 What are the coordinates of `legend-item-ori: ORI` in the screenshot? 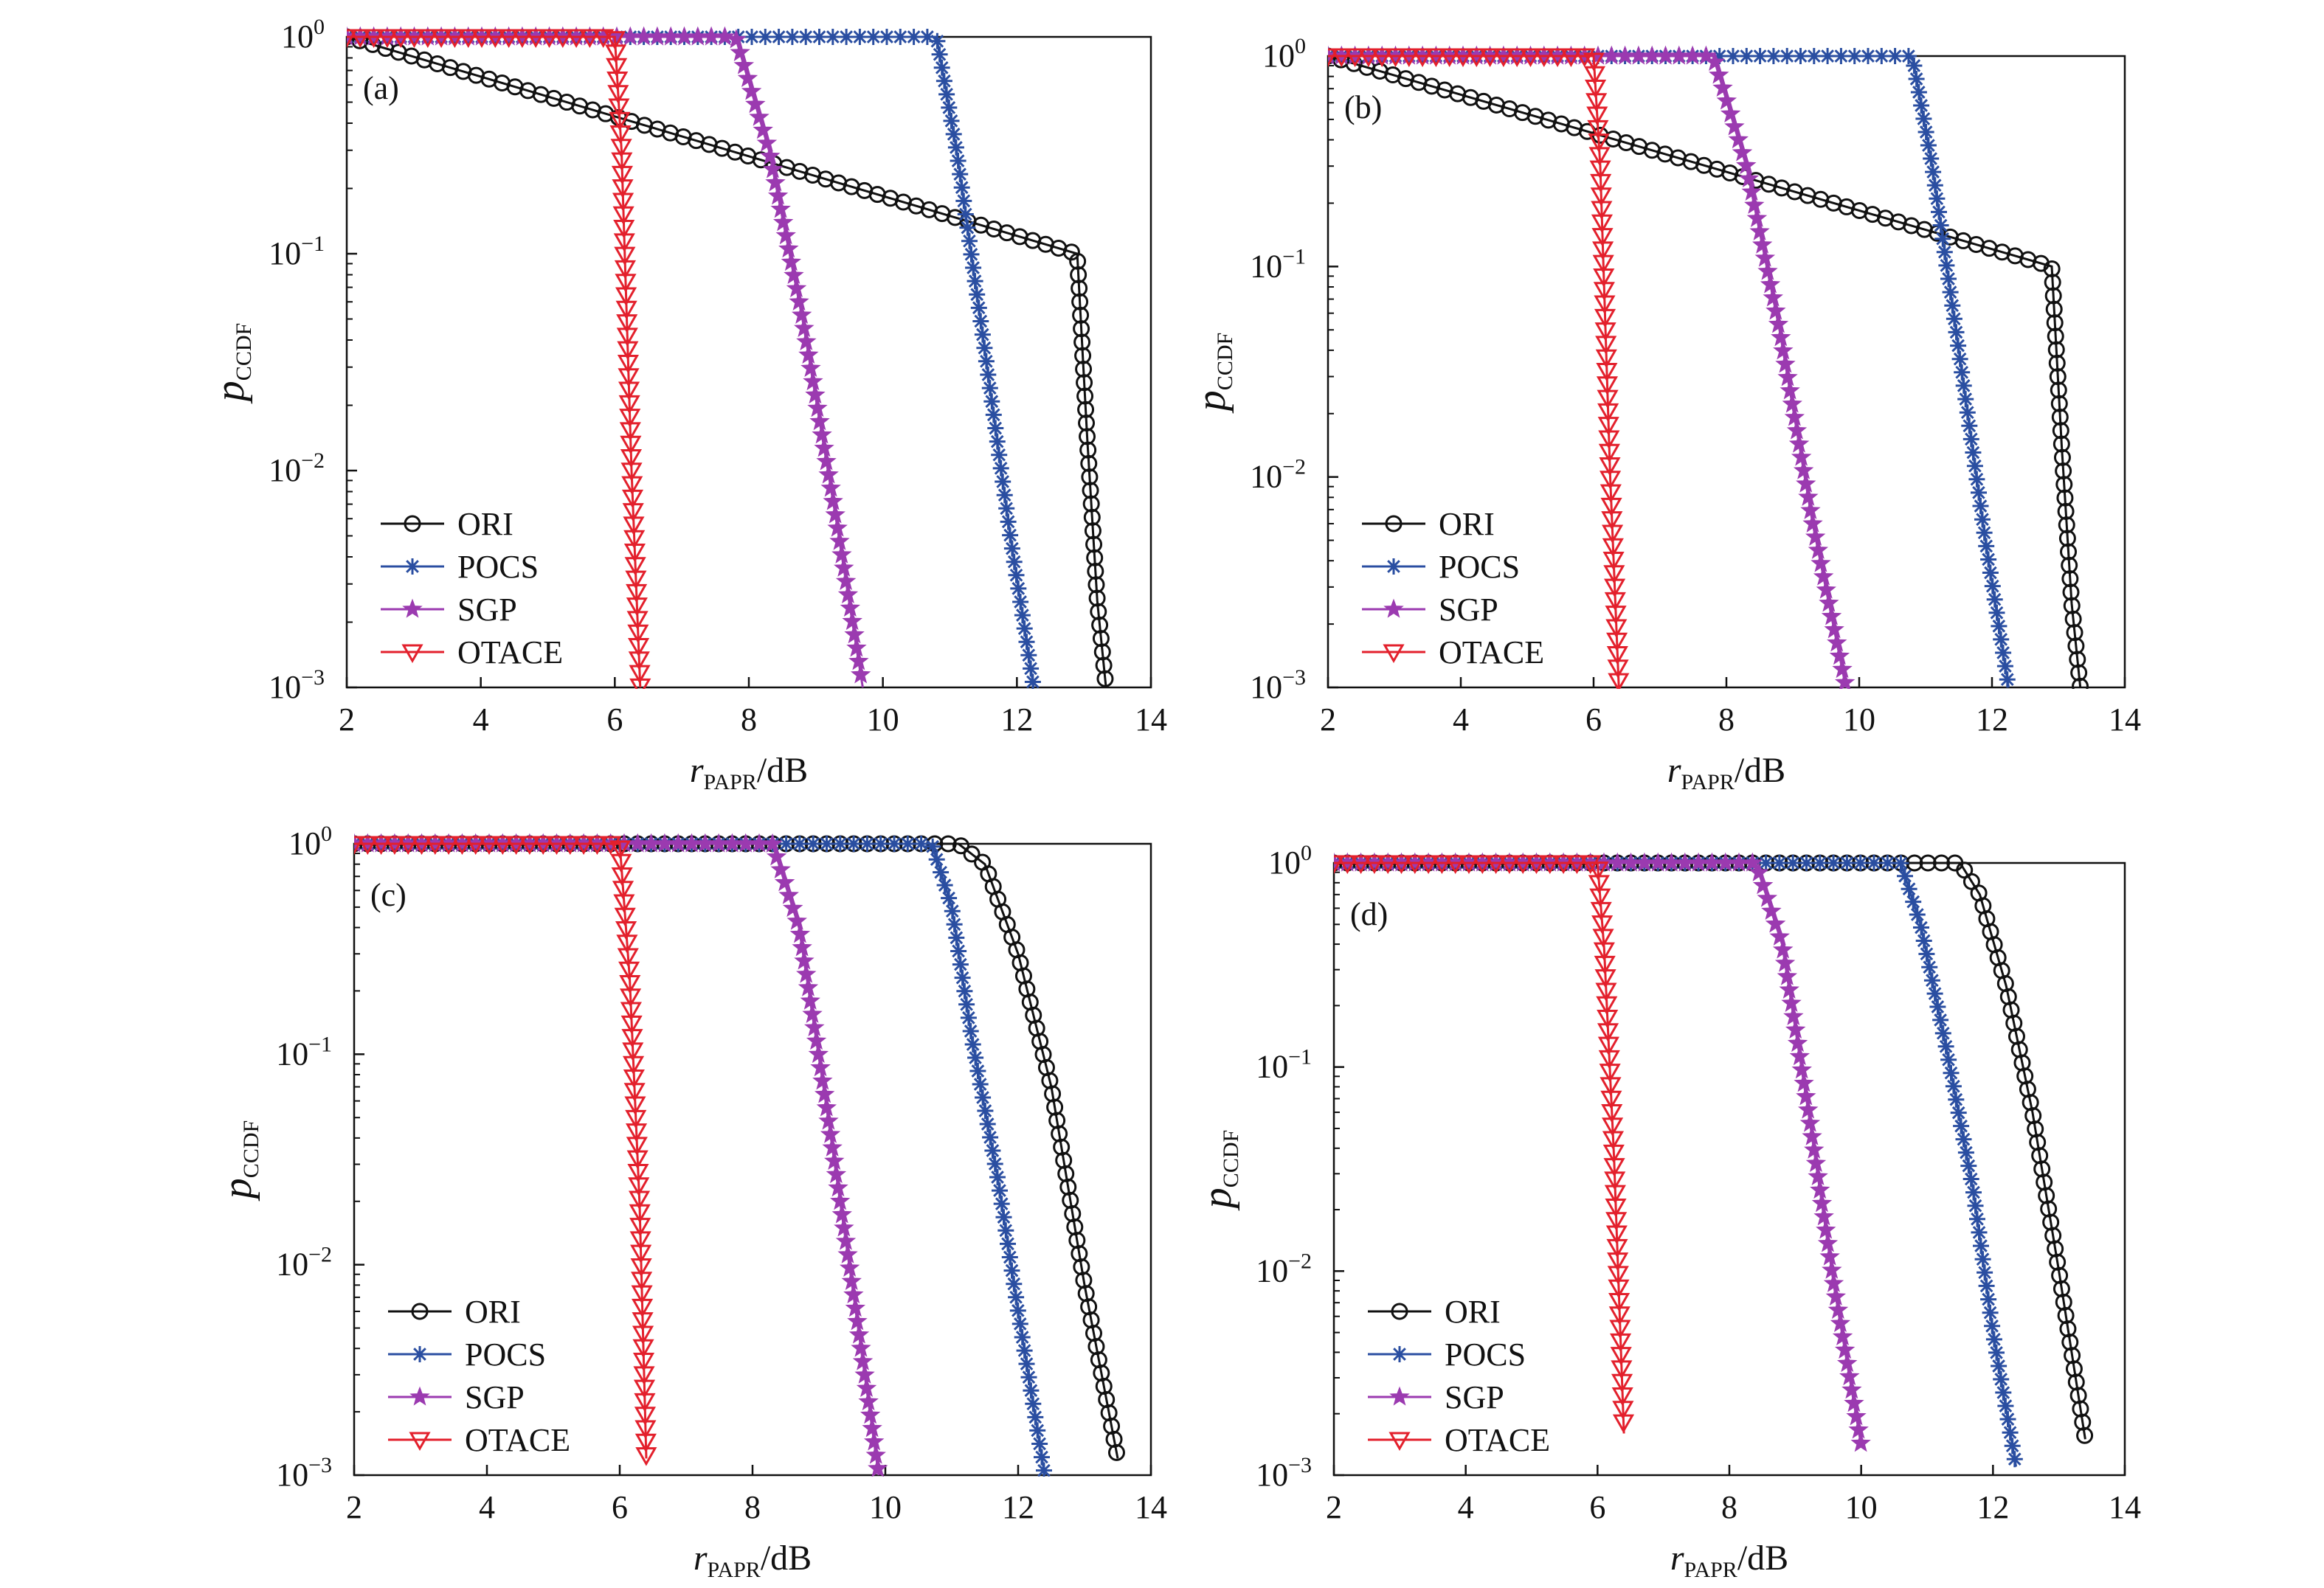 It's located at (447, 524).